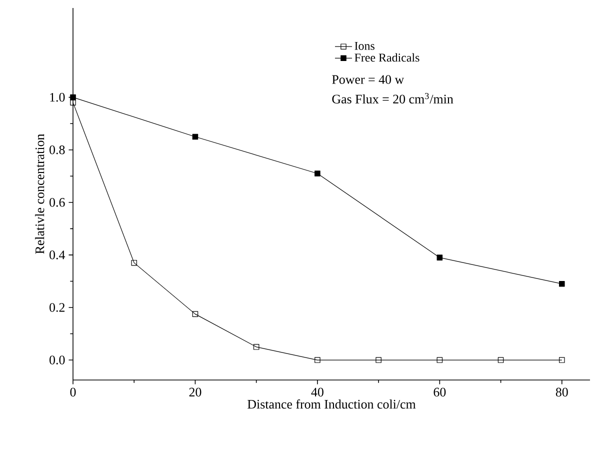 The height and width of the screenshot is (450, 592). What do you see at coordinates (58, 255) in the screenshot?
I see `y-tick-label: 0.4` at bounding box center [58, 255].